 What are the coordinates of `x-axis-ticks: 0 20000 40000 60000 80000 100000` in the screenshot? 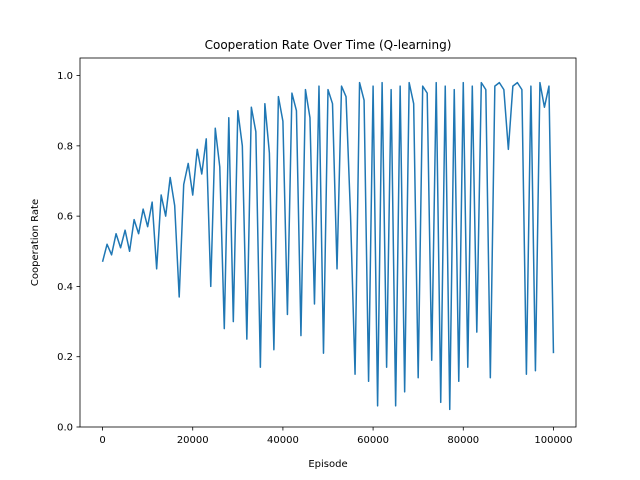 It's located at (336, 436).